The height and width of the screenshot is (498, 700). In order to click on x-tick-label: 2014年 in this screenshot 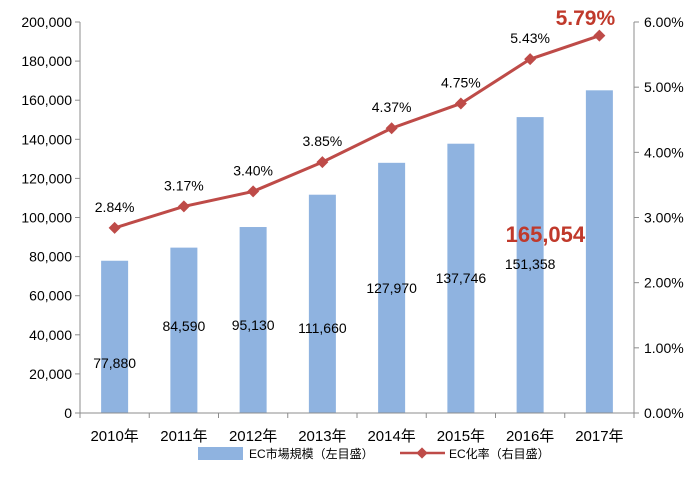, I will do `click(391, 436)`.